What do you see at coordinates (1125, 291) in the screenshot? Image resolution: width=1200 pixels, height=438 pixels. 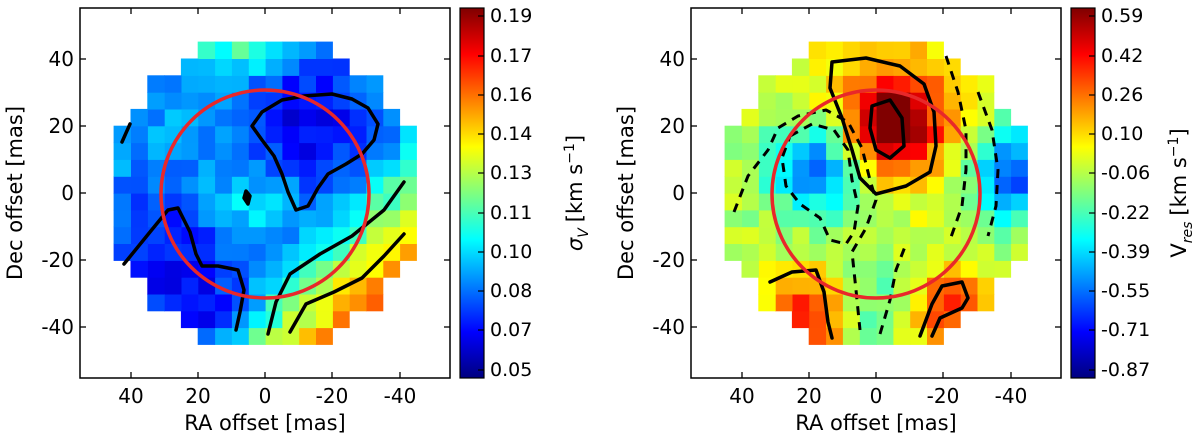 I see `right-colorbar-tick-label: -0.55` at bounding box center [1125, 291].